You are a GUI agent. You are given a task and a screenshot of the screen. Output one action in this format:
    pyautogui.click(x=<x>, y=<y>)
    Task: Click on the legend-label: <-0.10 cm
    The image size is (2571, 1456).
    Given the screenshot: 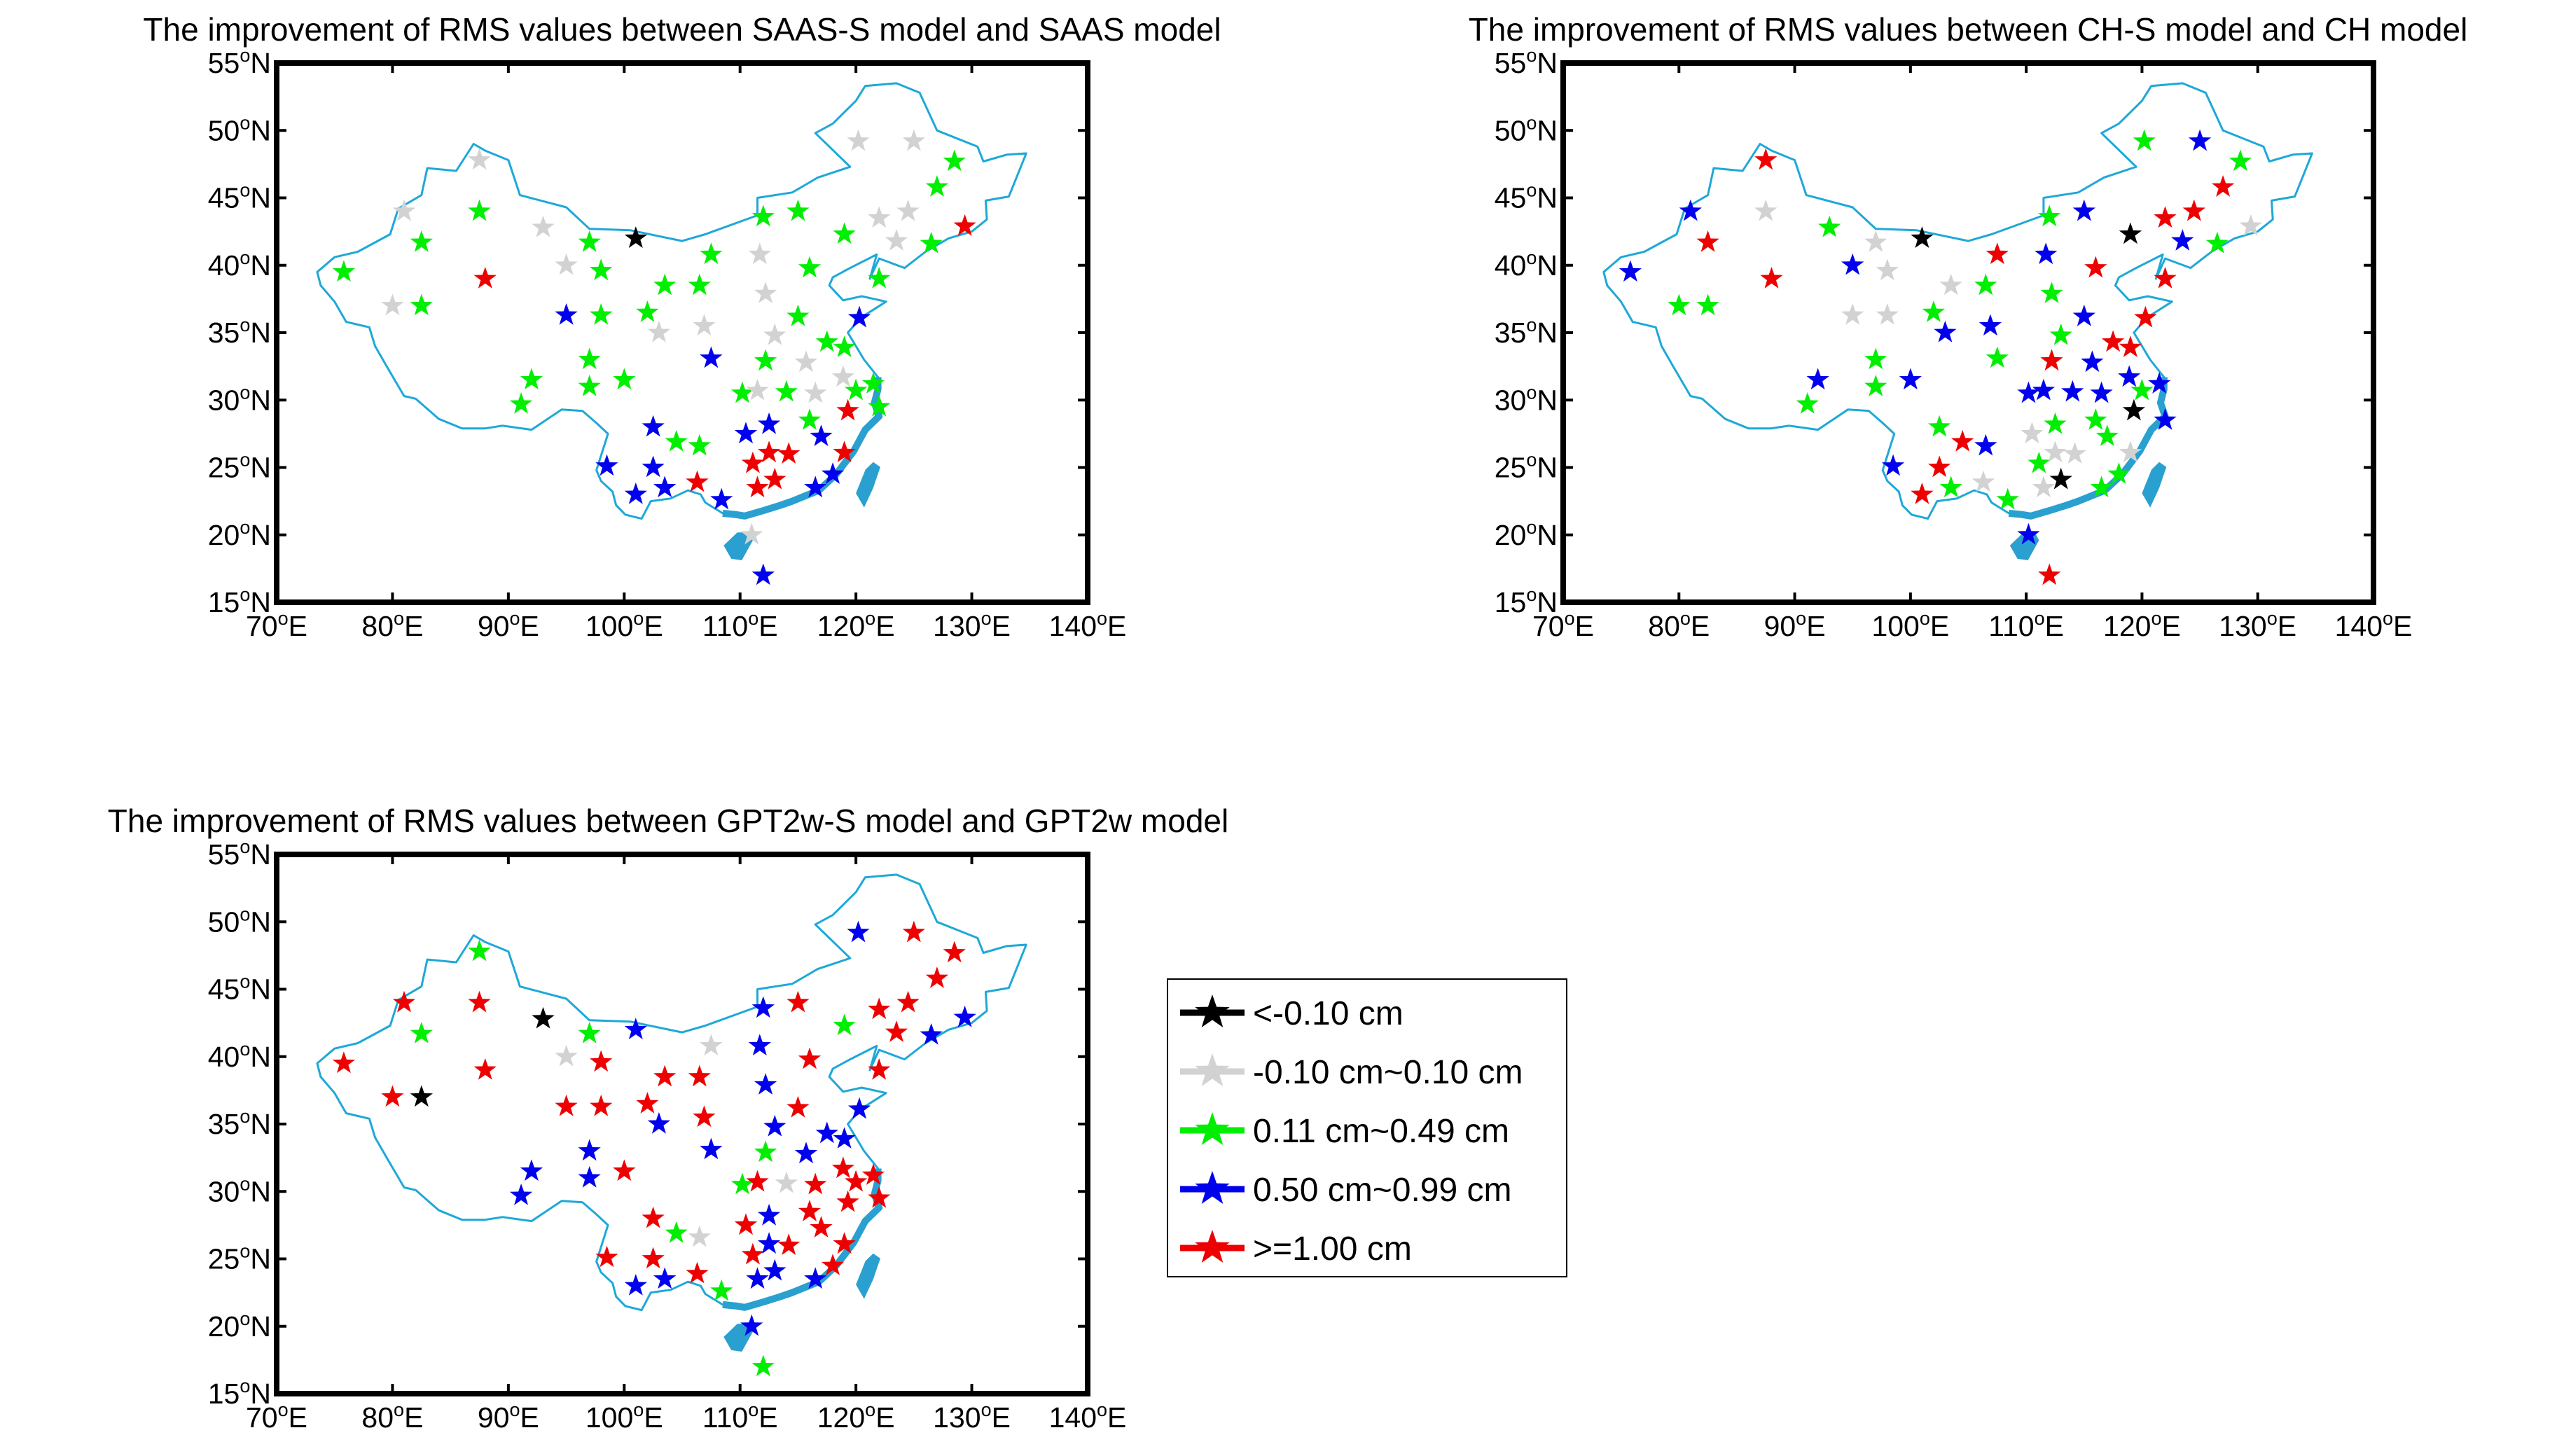 What is the action you would take?
    pyautogui.click(x=1328, y=1013)
    